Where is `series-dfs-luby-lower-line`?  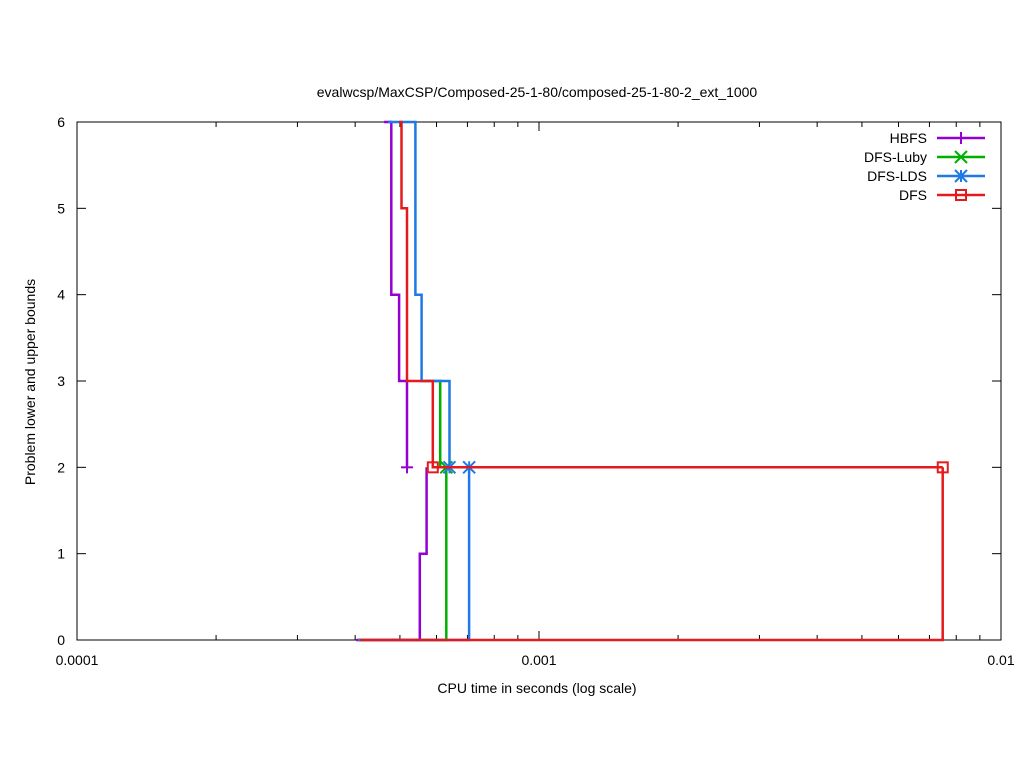 series-dfs-luby-lower-line is located at coordinates (403, 554).